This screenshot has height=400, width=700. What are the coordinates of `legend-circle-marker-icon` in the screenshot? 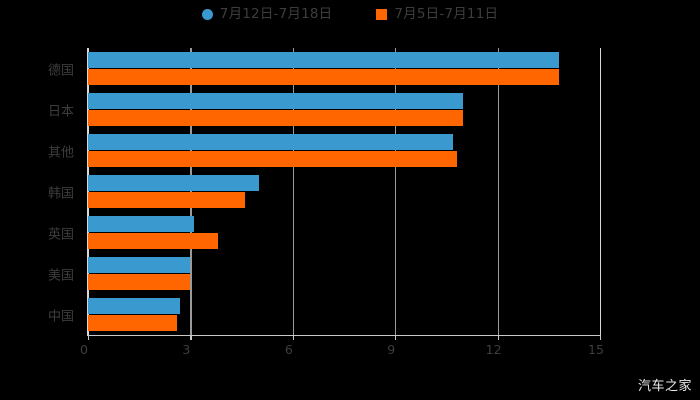 It's located at (207, 15).